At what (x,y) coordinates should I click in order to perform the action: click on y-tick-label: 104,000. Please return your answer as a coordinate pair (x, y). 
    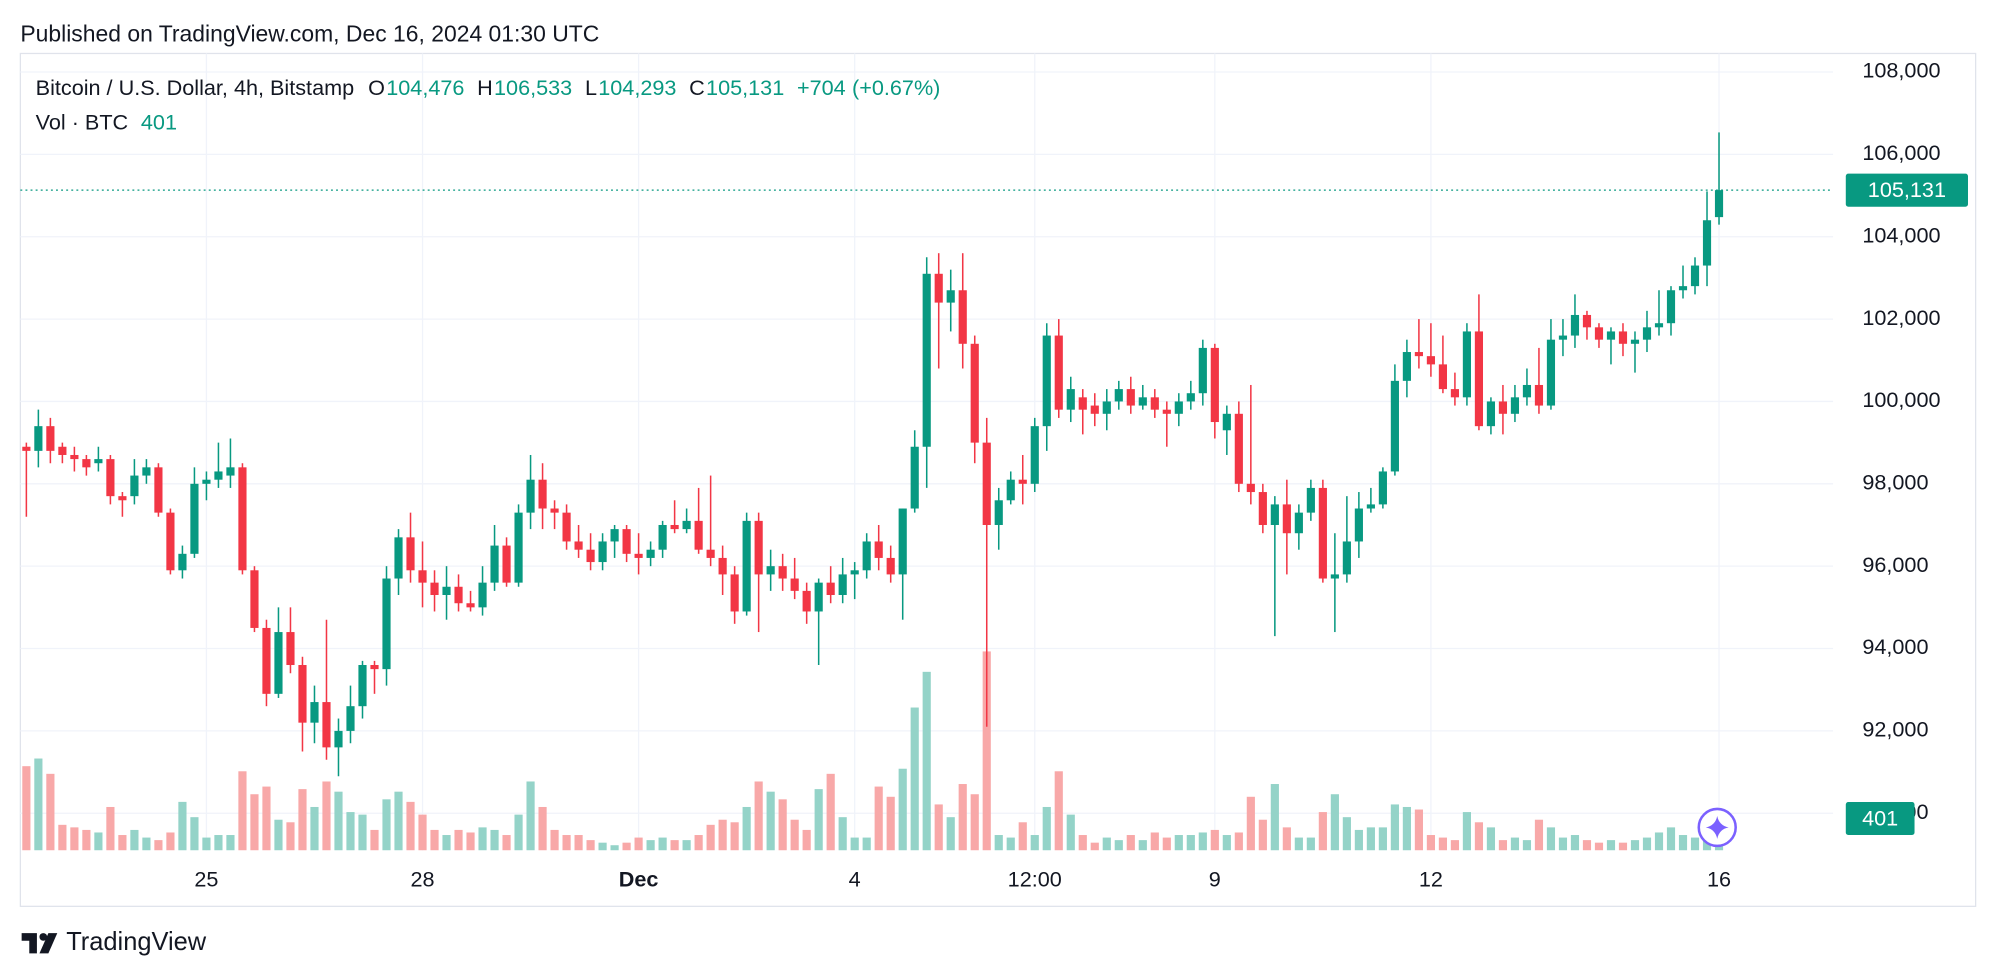
    Looking at the image, I should click on (1901, 234).